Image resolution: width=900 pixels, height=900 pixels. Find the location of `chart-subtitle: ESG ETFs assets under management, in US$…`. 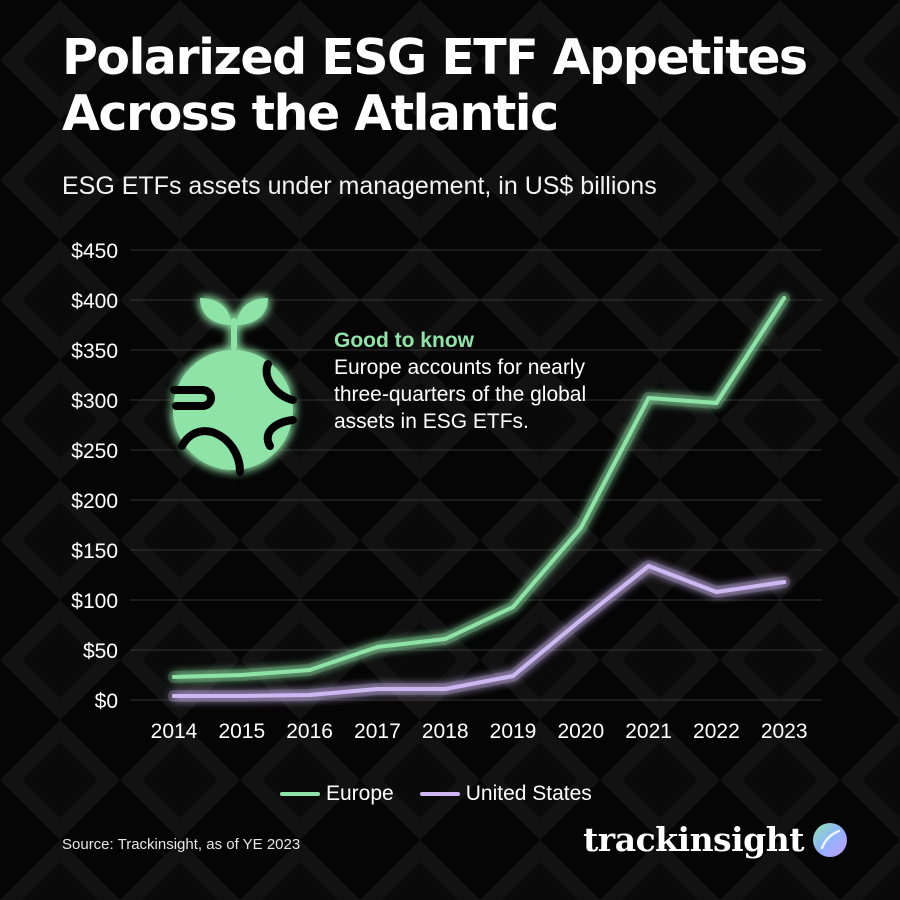

chart-subtitle: ESG ETFs assets under management, in US$… is located at coordinates (359, 186).